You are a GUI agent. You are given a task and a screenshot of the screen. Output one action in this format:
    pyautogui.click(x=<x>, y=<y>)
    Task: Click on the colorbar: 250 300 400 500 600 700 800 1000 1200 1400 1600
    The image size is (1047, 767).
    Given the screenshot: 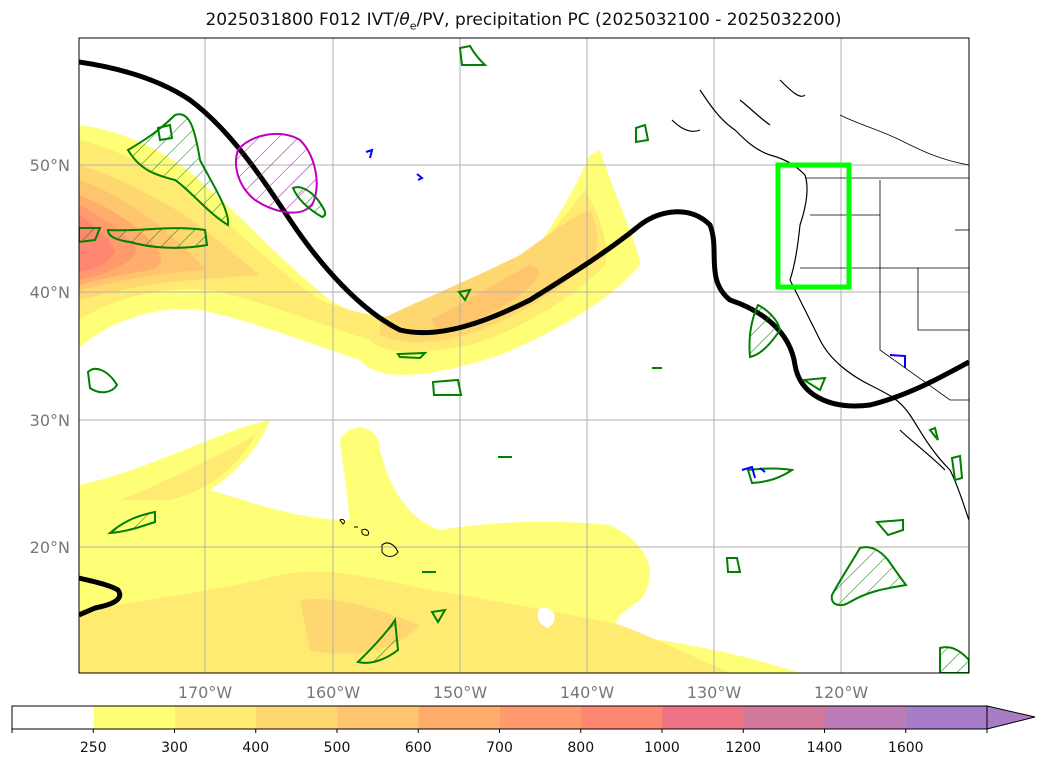 What is the action you would take?
    pyautogui.click(x=523, y=730)
    